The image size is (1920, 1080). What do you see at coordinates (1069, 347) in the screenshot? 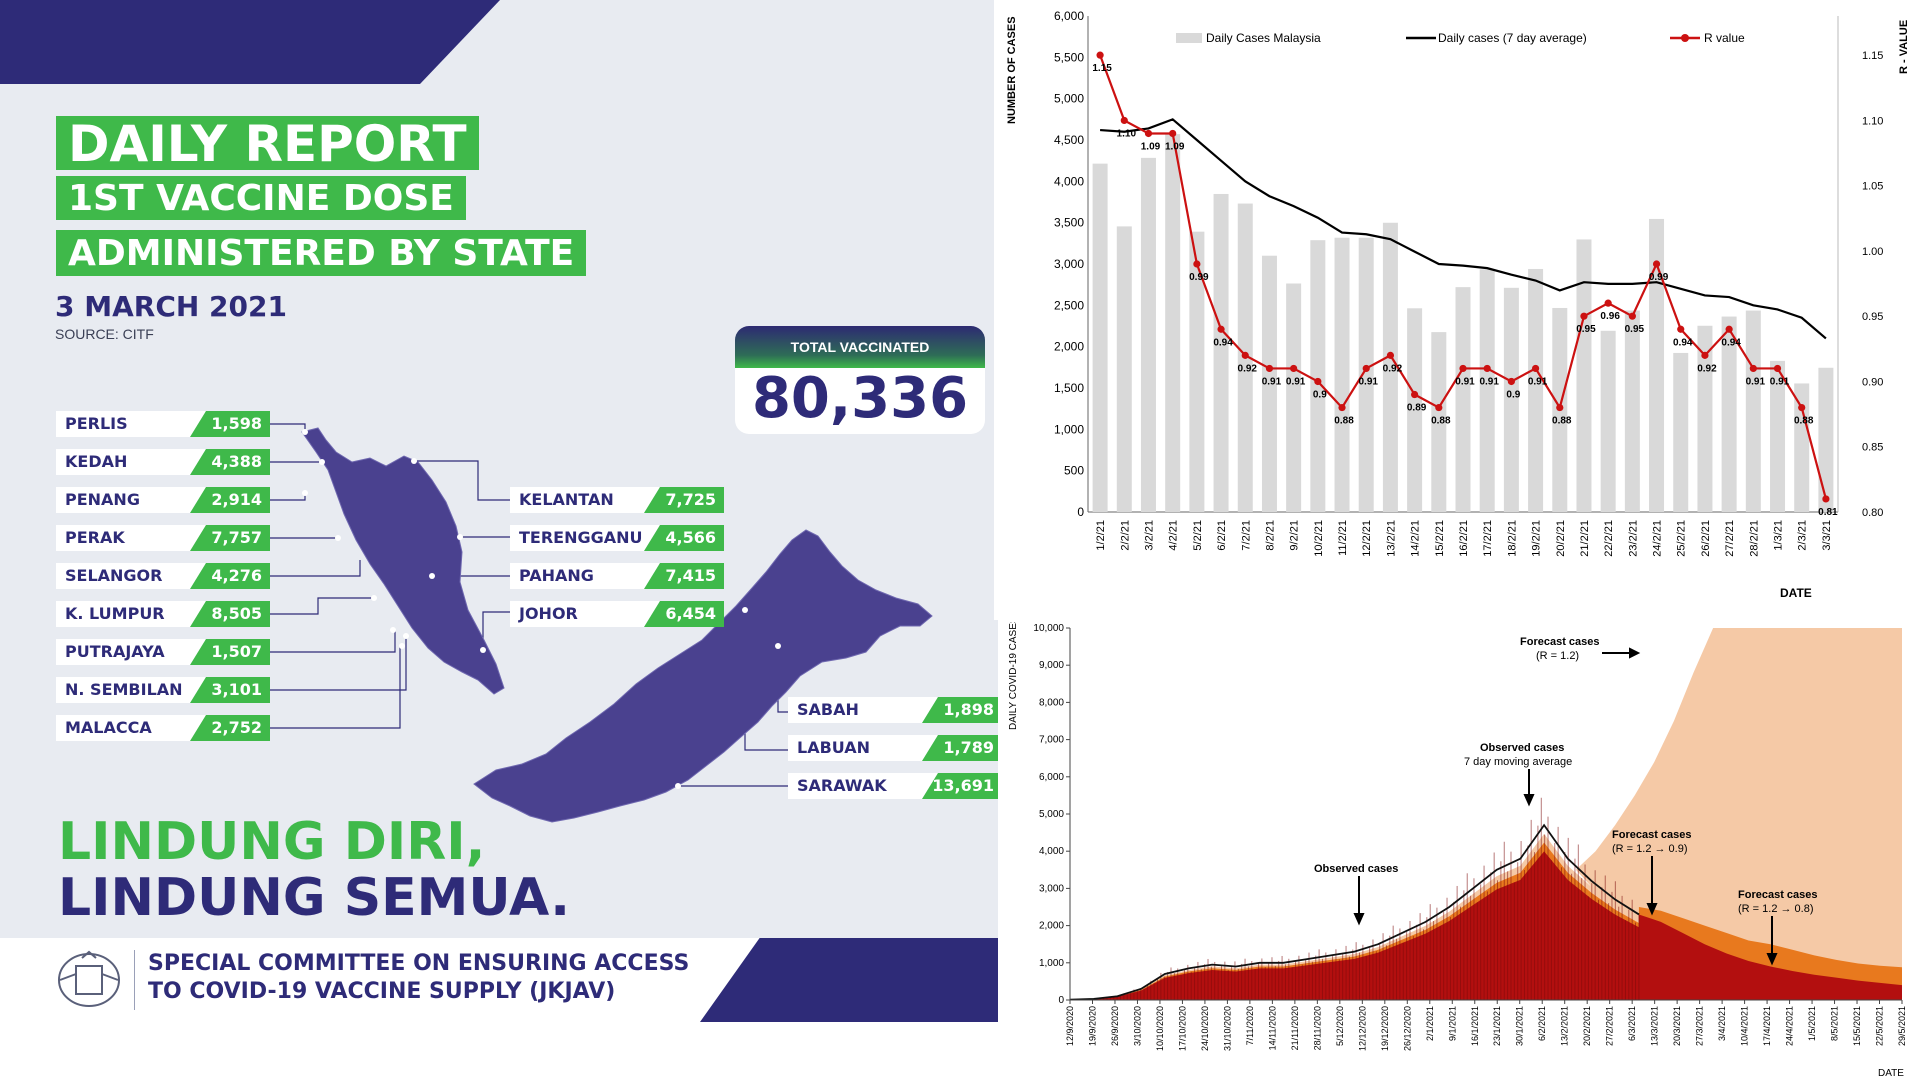
I see `y-tick-label: 2,000` at bounding box center [1069, 347].